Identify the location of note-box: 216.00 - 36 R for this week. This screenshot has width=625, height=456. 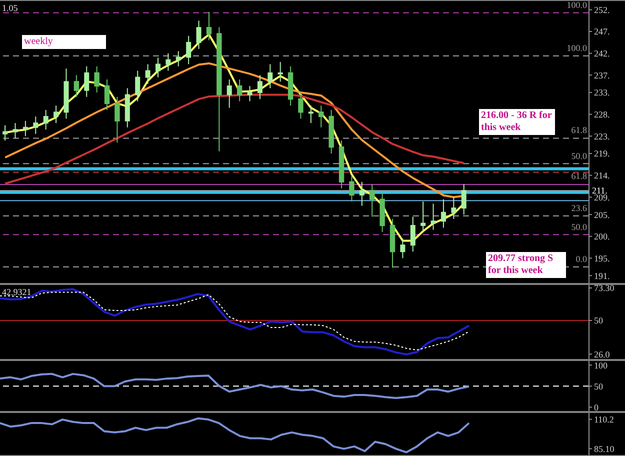
(517, 122).